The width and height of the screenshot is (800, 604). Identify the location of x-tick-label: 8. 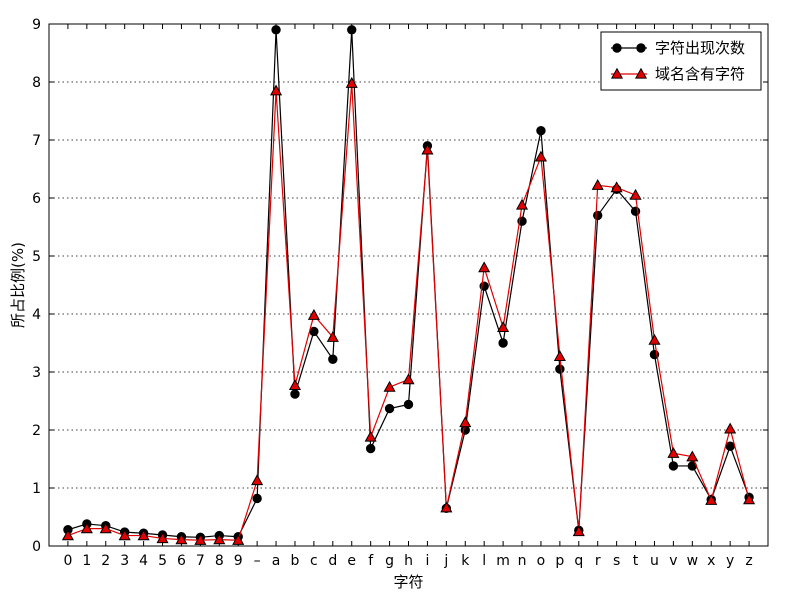
(219, 561).